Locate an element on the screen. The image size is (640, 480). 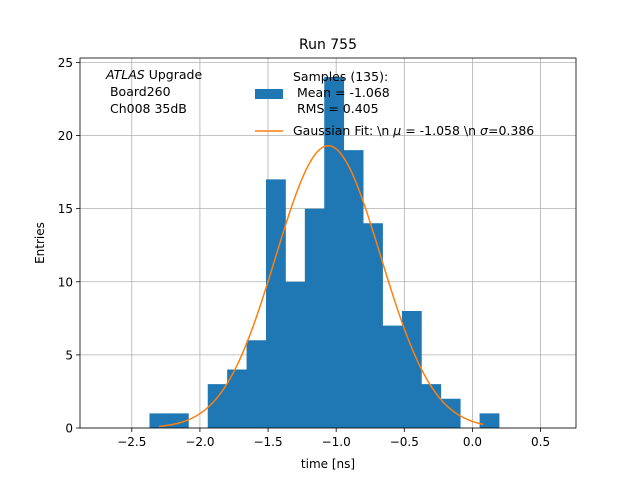
y-tick-label: 15 is located at coordinates (65, 209).